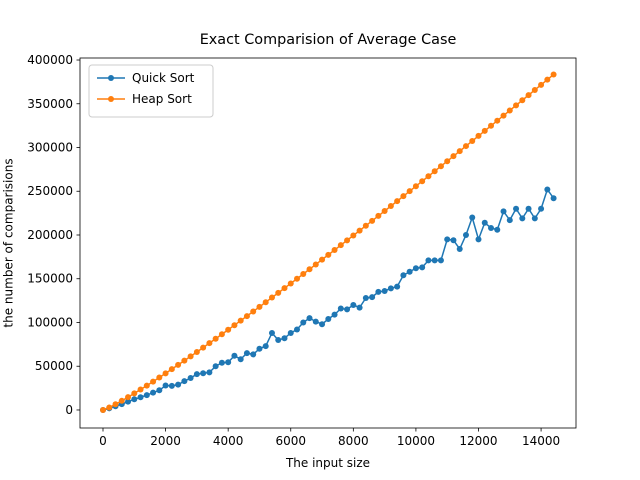 Image resolution: width=640 pixels, height=480 pixels. I want to click on y-tick-label: 300000, so click(50, 148).